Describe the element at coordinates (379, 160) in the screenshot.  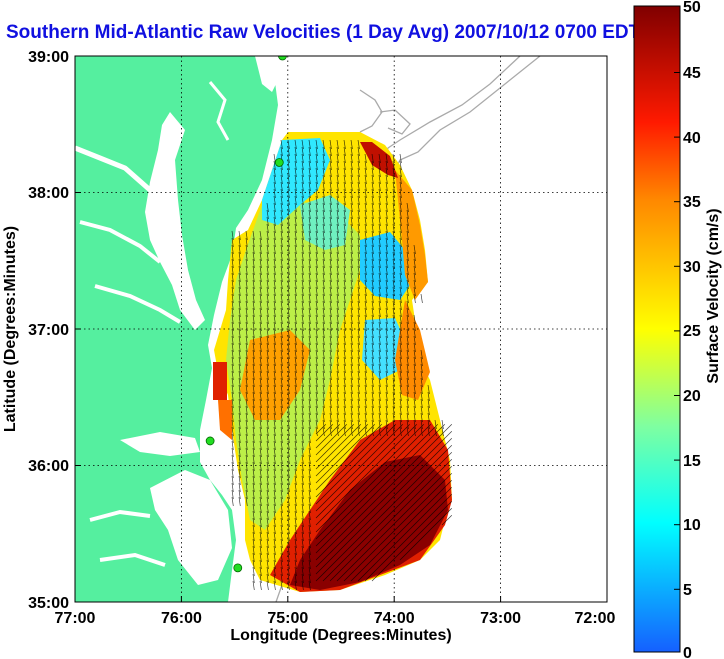
I see `velocity-region-ne-red` at that location.